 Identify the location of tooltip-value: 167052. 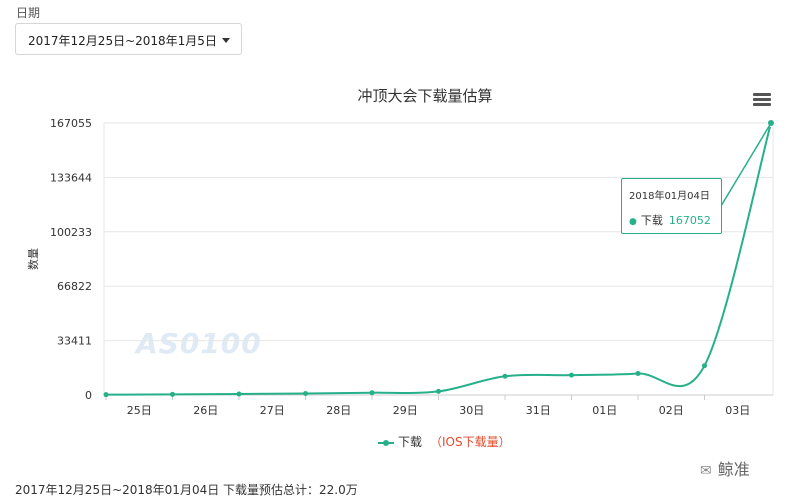
(689, 220).